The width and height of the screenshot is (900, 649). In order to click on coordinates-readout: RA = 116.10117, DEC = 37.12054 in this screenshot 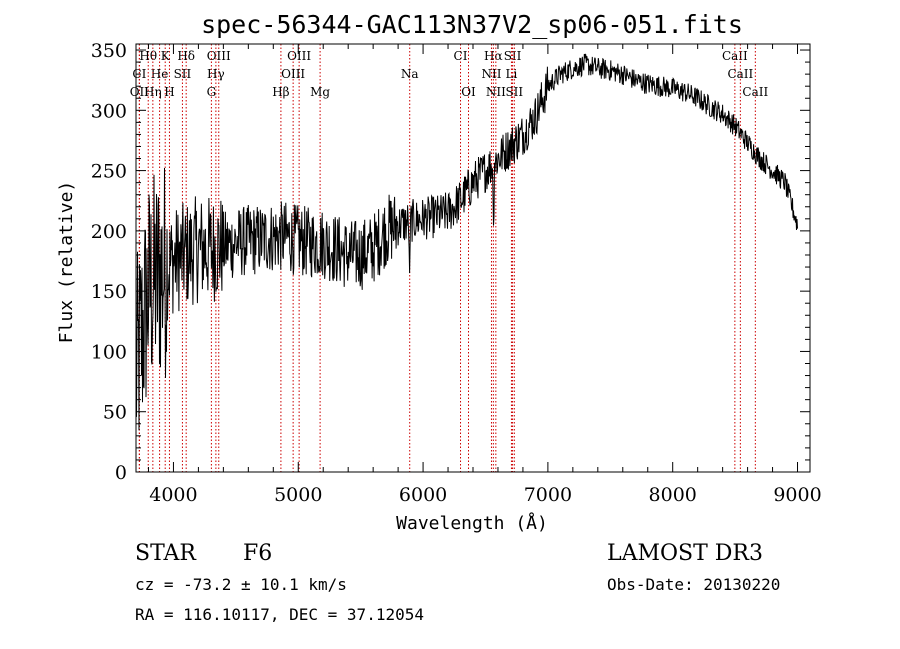, I will do `click(279, 614)`.